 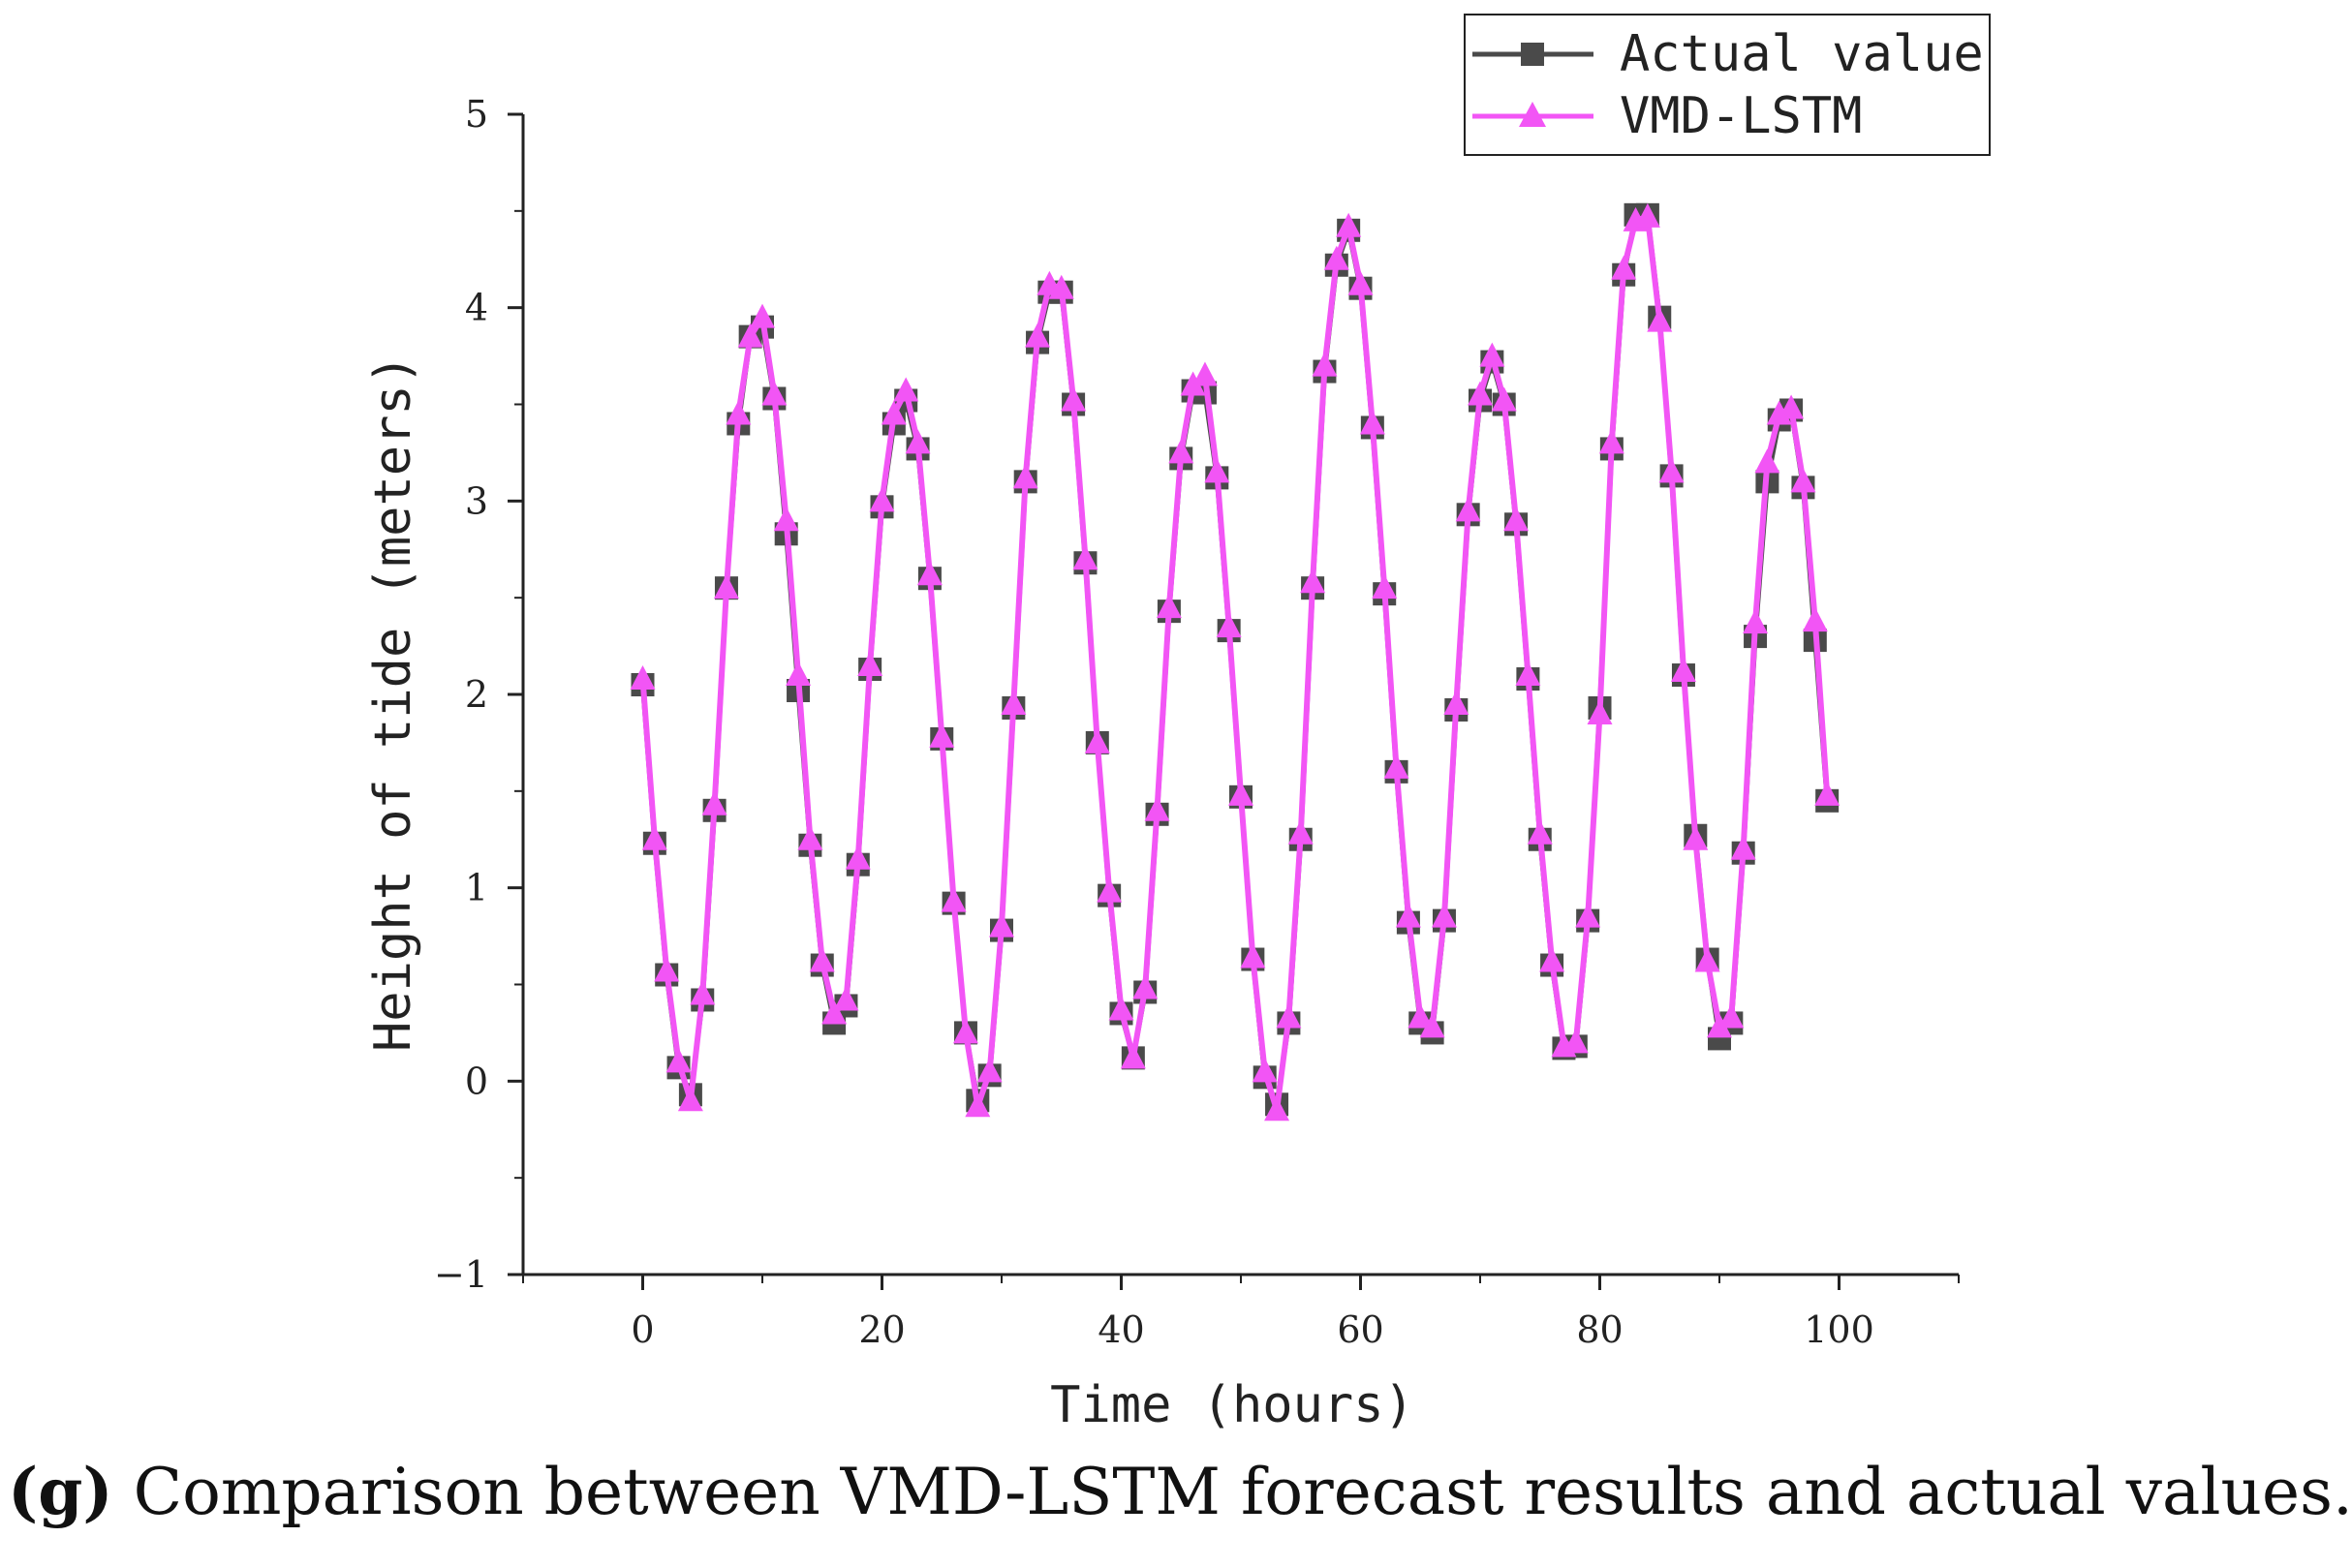 What do you see at coordinates (1741, 116) in the screenshot?
I see `legend-label-vmd: VMD-LSTM` at bounding box center [1741, 116].